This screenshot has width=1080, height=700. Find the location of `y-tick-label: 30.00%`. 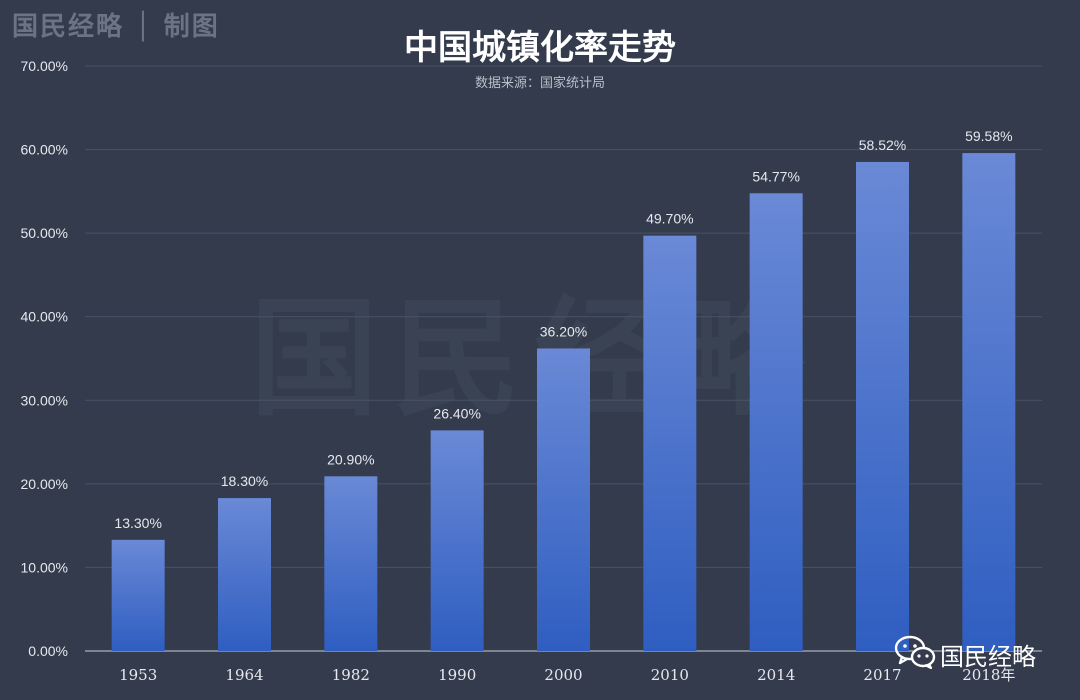

y-tick-label: 30.00% is located at coordinates (44, 400).